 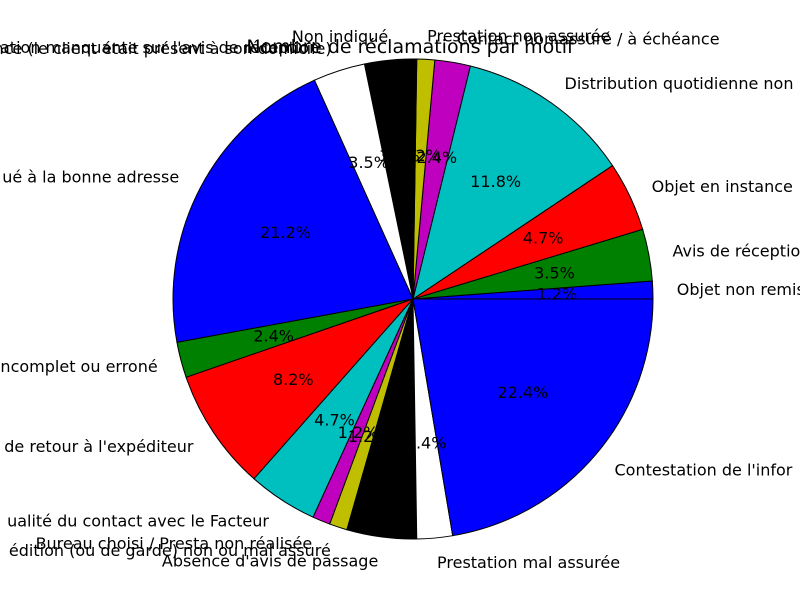 I want to click on slice-label-absence-d-avis-de-passag: Absence d'avis de passage, so click(x=270, y=561).